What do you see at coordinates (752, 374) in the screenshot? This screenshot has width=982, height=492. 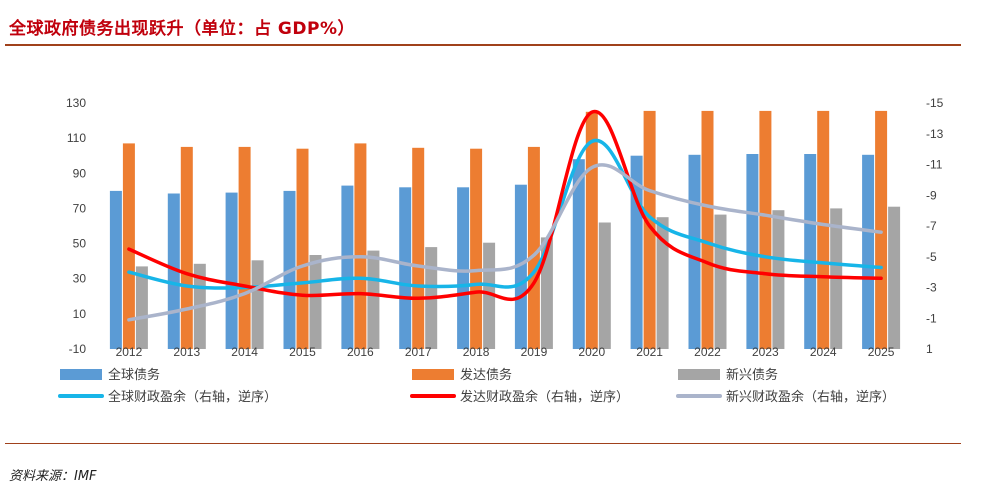 I see `legend-label: 新兴债务` at bounding box center [752, 374].